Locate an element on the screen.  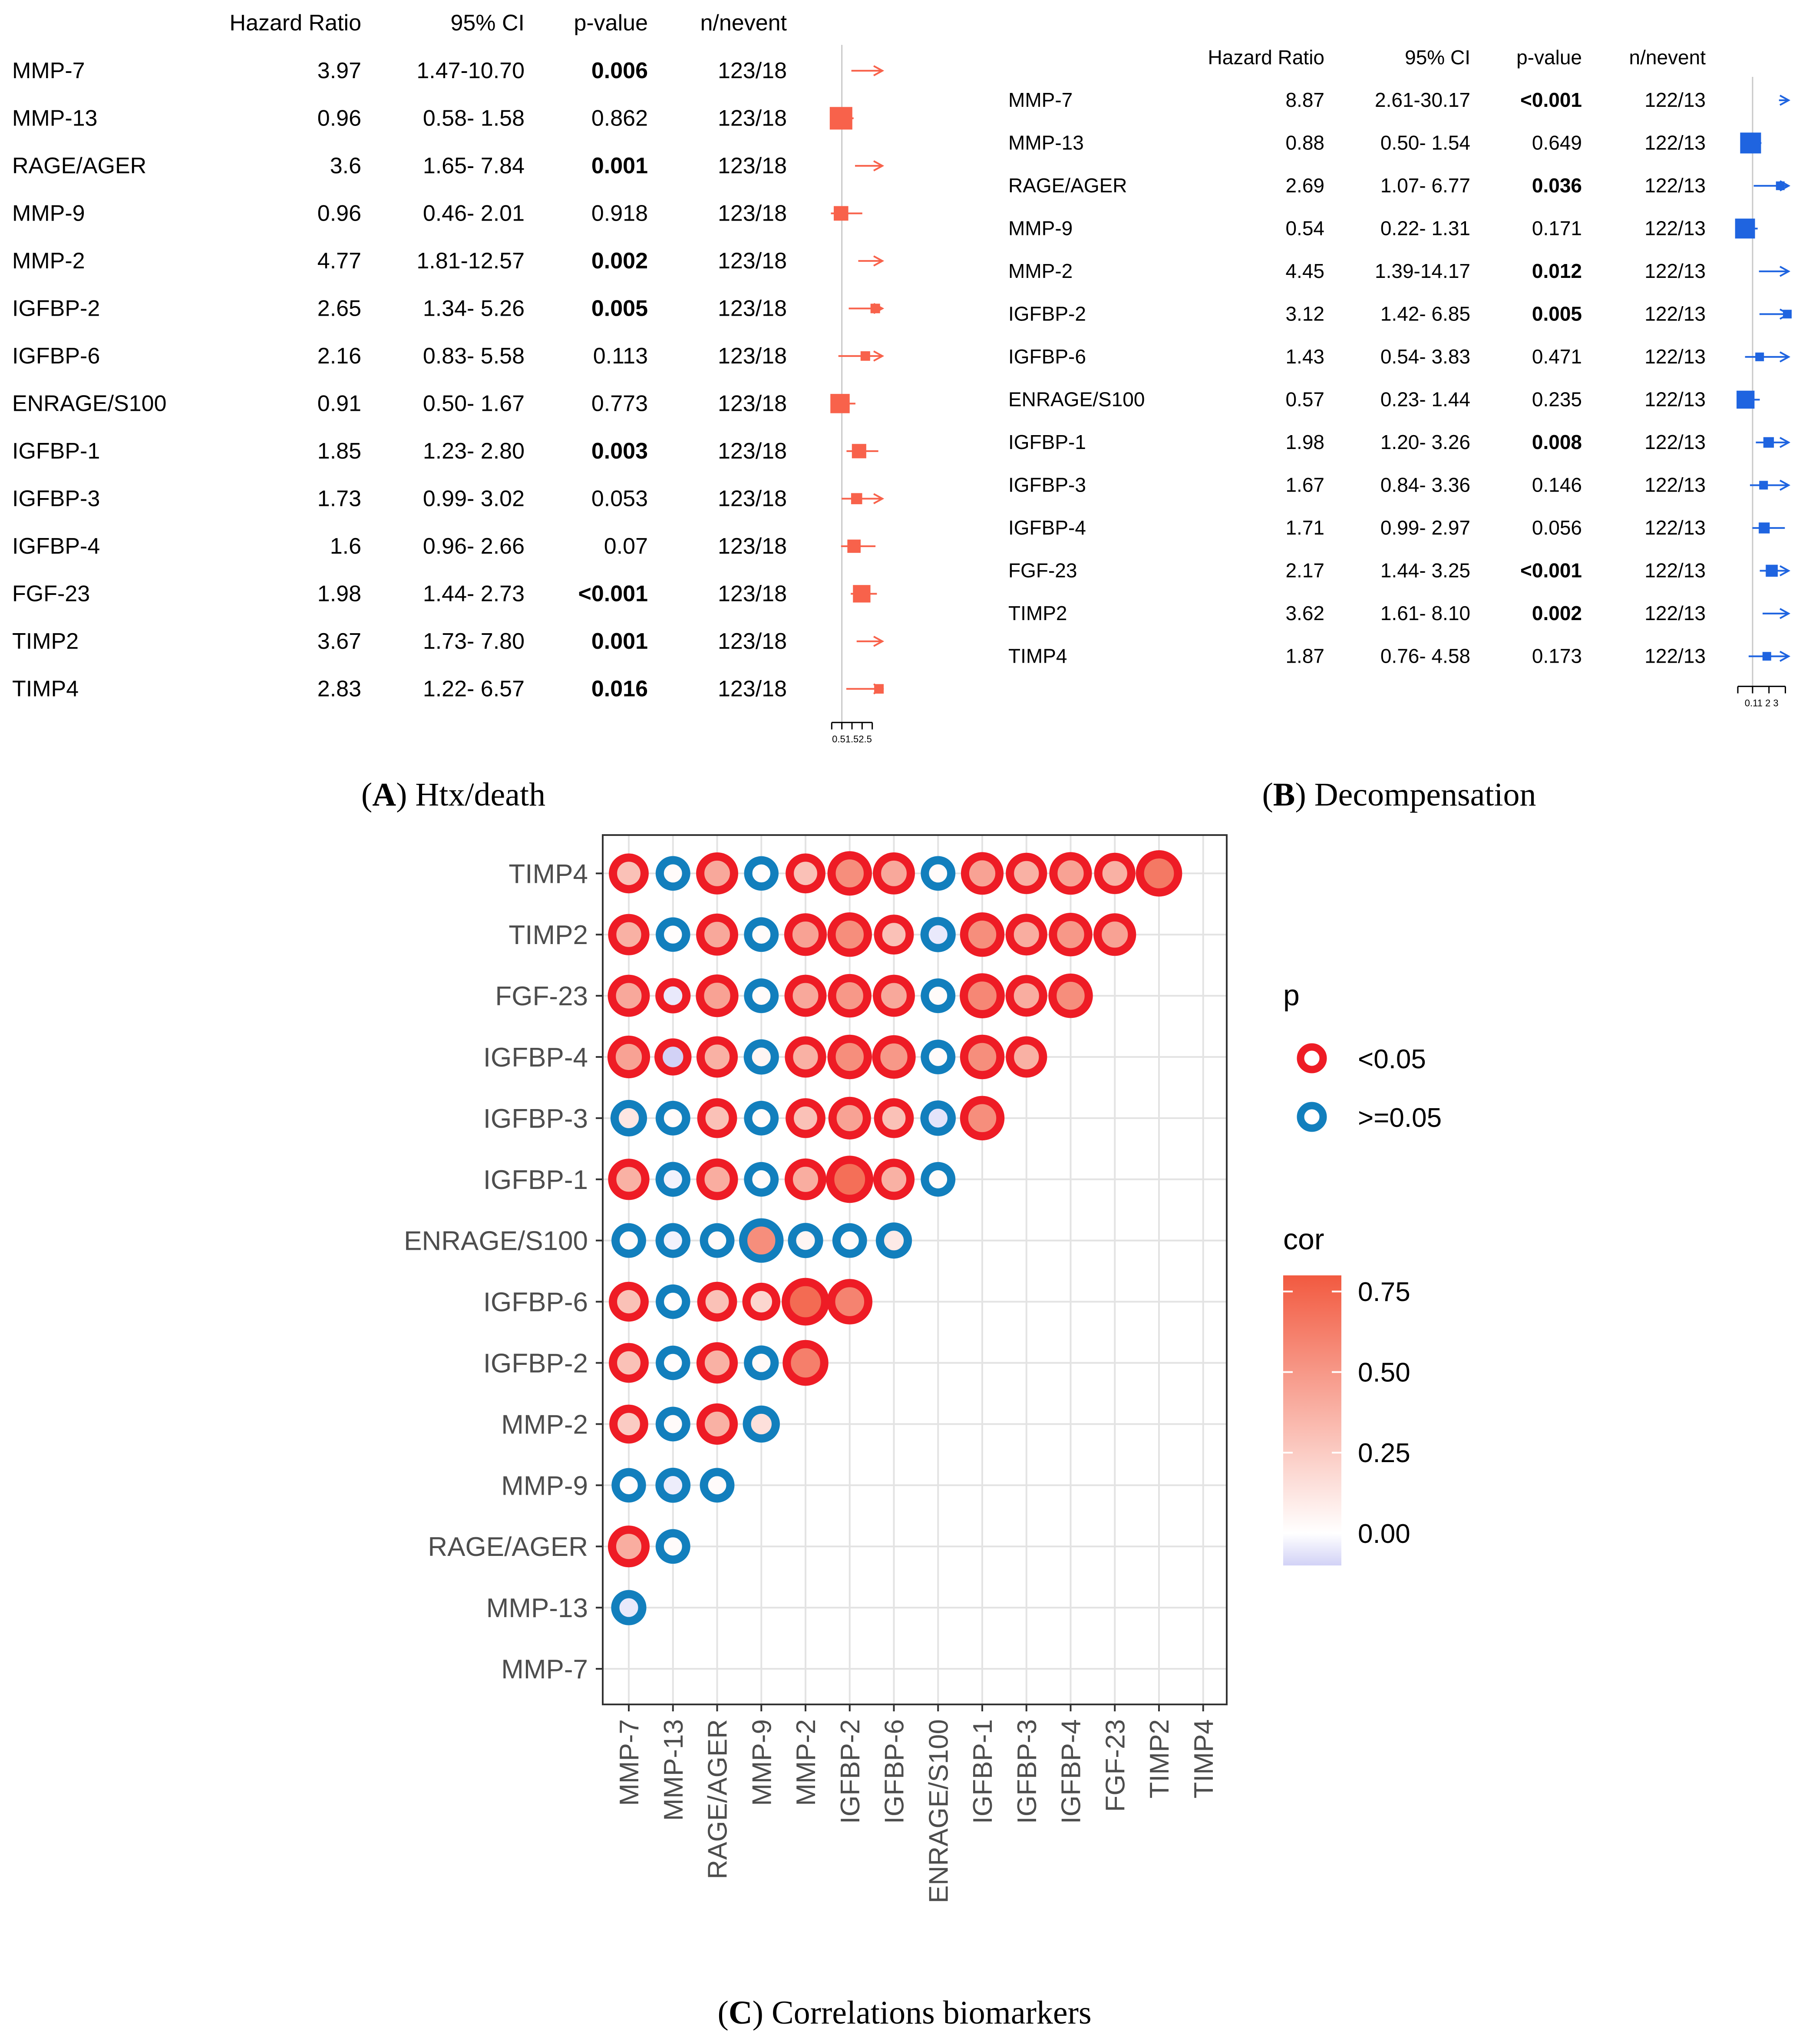
y-axis-label-mmp-13: MMP-13 is located at coordinates (537, 1608).